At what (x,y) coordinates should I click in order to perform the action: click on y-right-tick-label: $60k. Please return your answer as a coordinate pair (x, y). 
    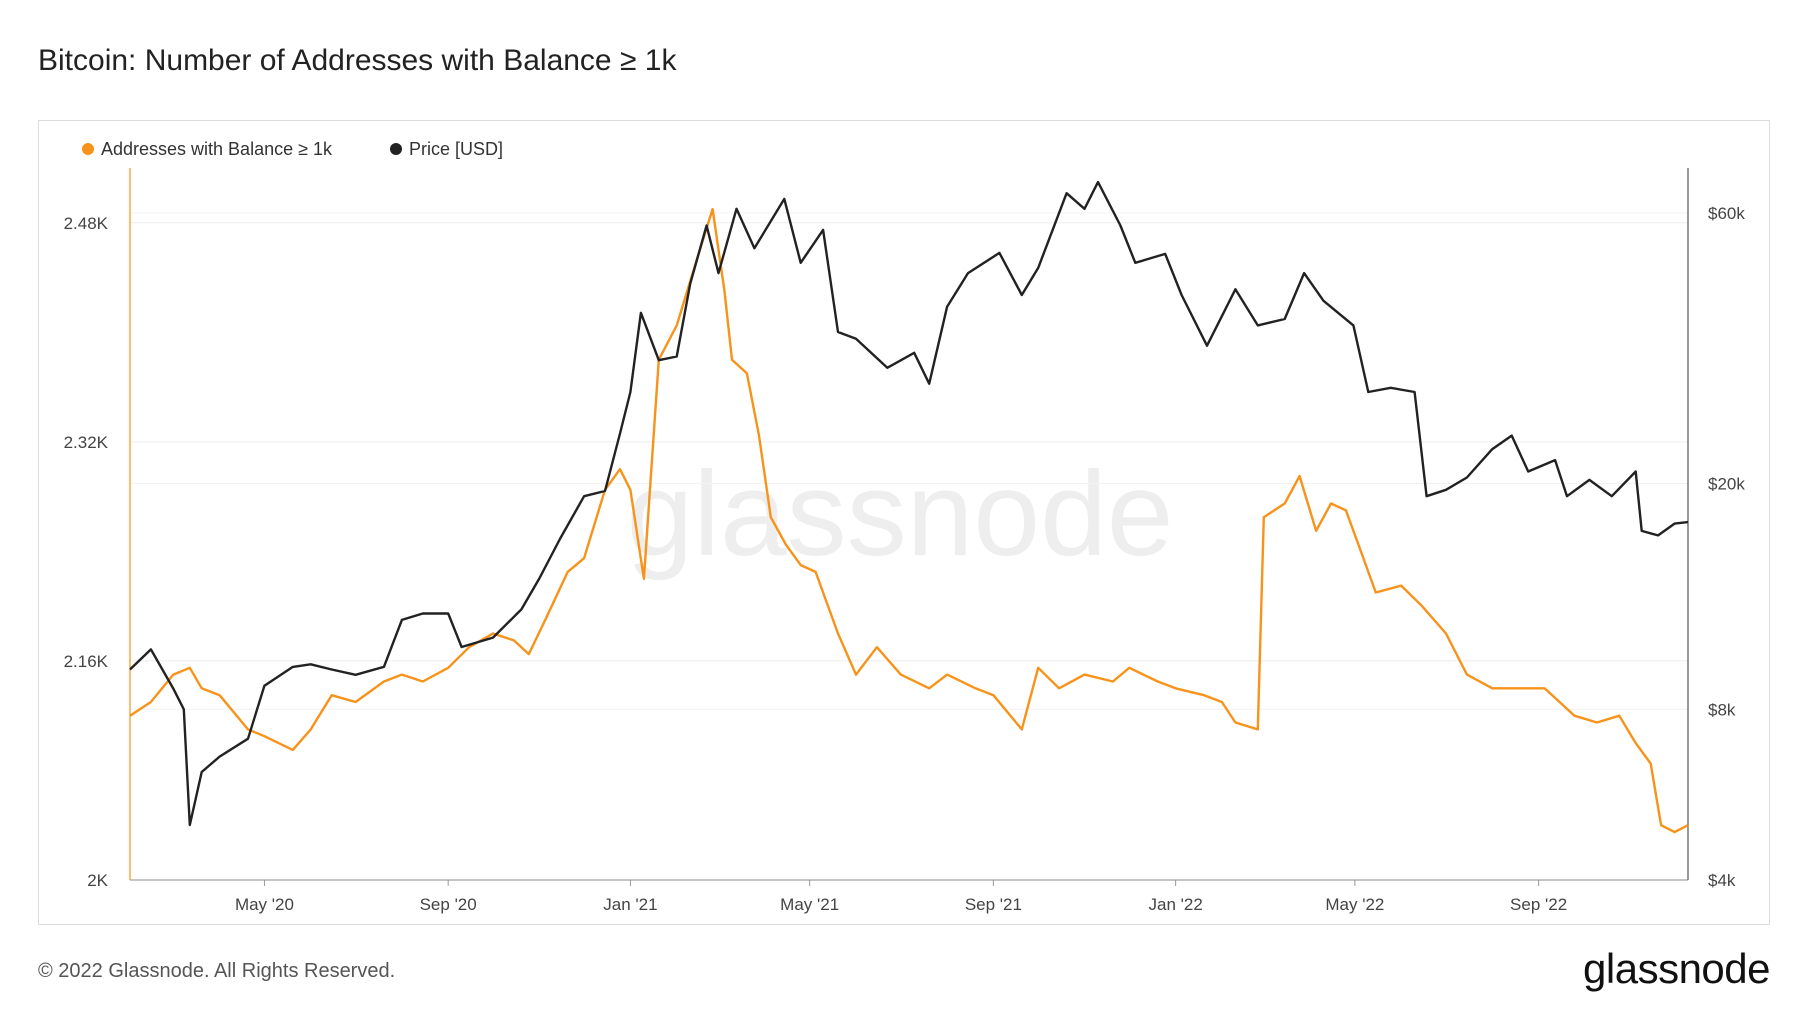
    Looking at the image, I should click on (1726, 213).